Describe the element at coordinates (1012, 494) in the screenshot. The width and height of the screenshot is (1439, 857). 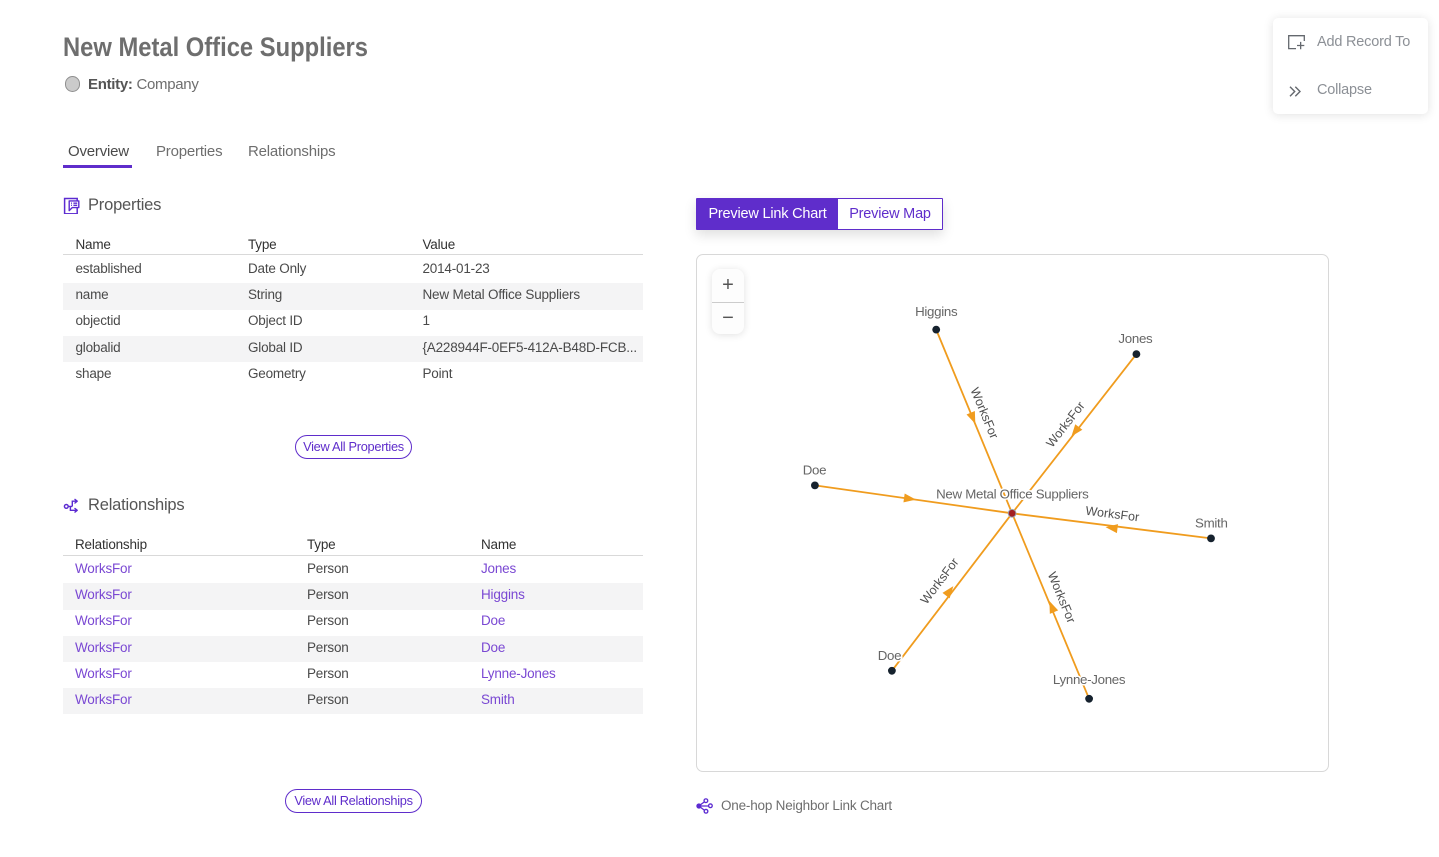
I see `svg-text: New Metal Office Suppliers` at that location.